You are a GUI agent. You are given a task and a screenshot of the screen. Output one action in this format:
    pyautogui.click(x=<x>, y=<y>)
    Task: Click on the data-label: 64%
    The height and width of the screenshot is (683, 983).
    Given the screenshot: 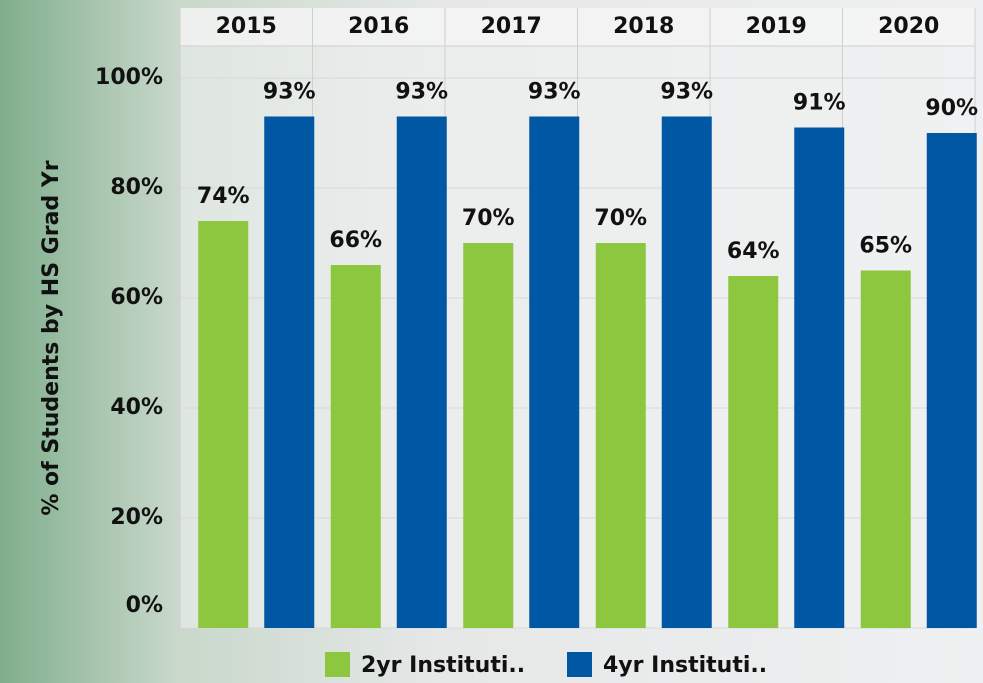 What is the action you would take?
    pyautogui.click(x=753, y=251)
    